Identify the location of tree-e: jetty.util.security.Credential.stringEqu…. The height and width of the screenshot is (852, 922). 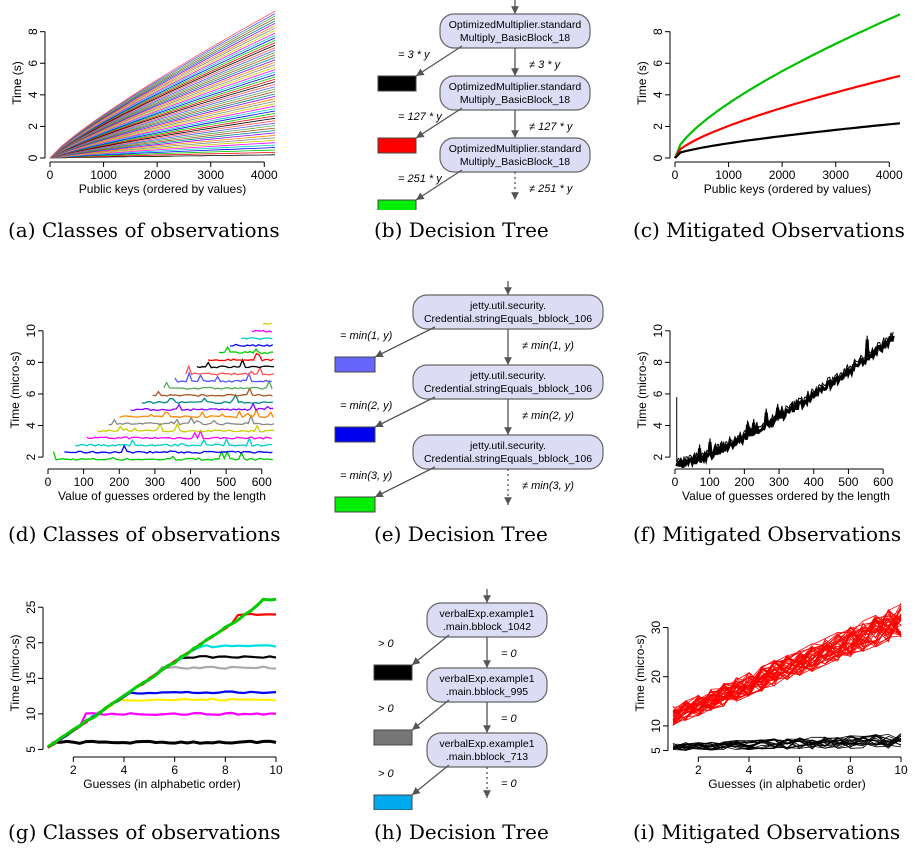
(469, 397).